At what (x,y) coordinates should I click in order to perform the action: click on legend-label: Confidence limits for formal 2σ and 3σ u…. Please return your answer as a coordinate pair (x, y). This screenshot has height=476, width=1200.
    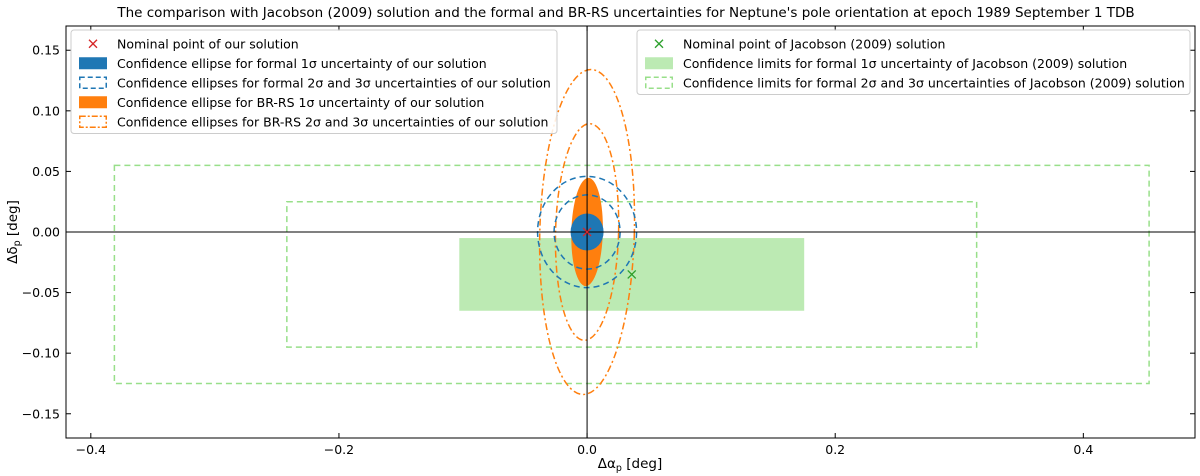
    Looking at the image, I should click on (934, 82).